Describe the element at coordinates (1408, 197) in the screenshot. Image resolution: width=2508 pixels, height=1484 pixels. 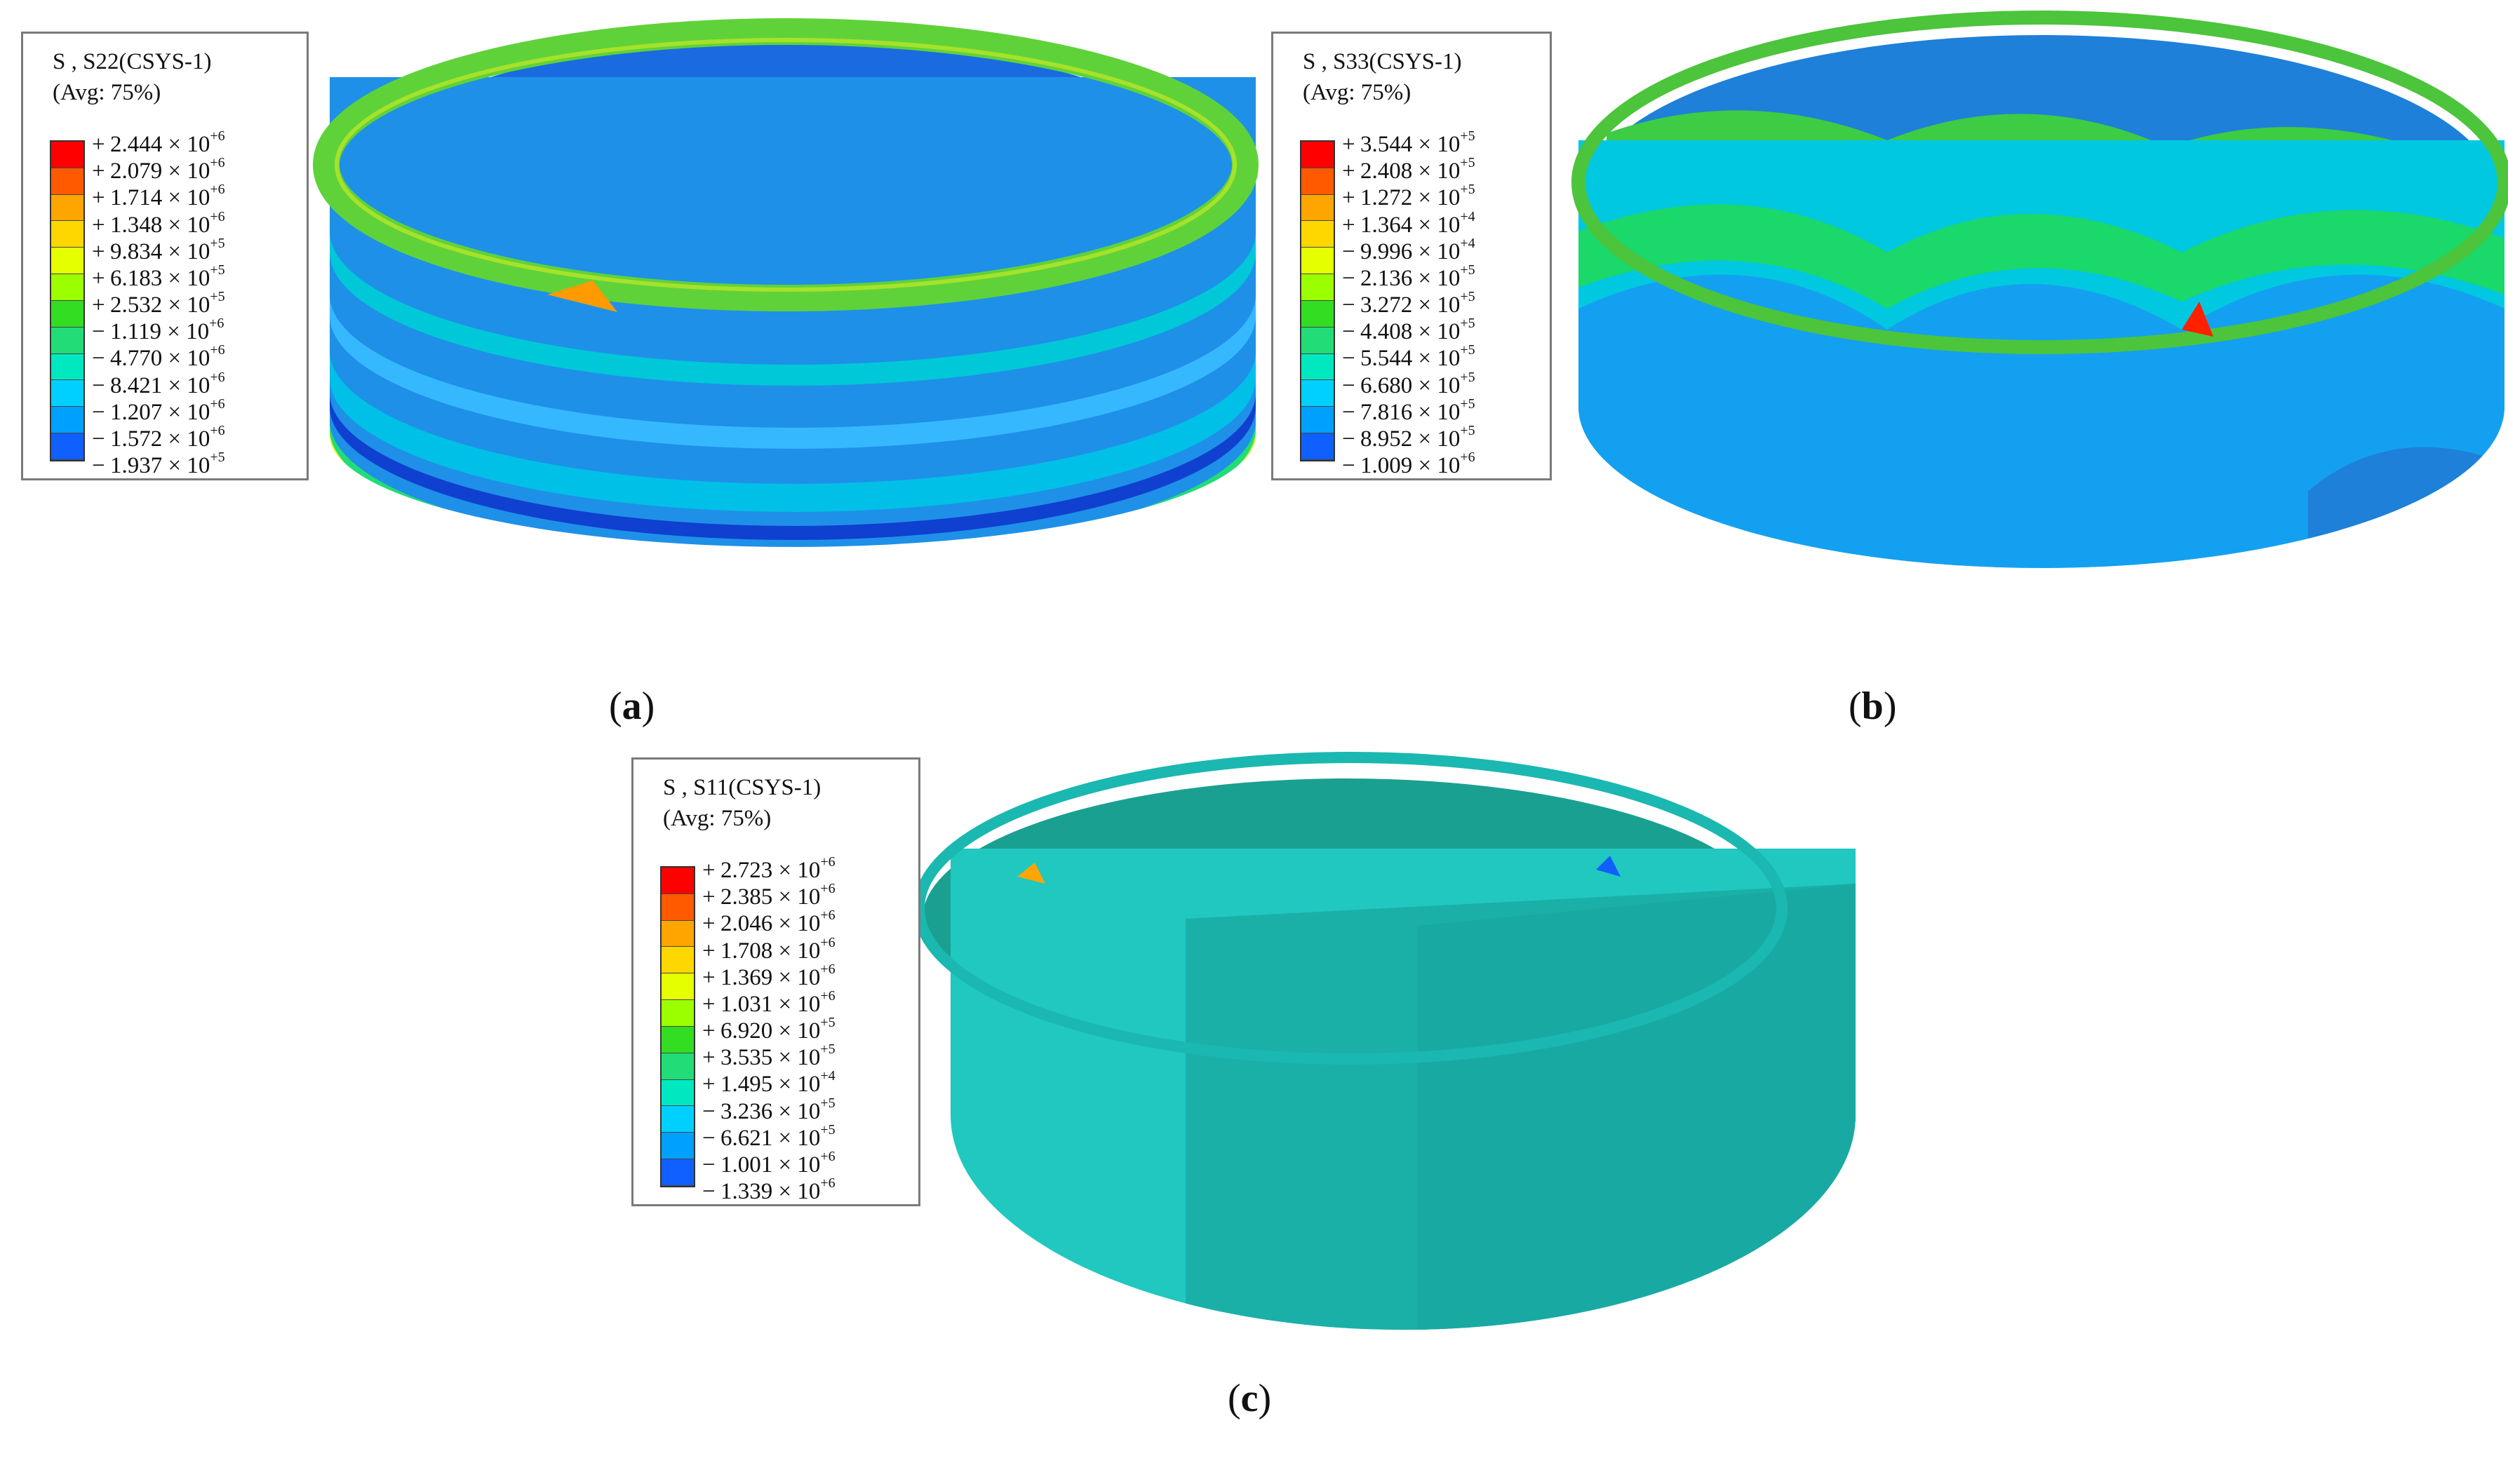
I see `legend-value: +1.272 × 10+5` at that location.